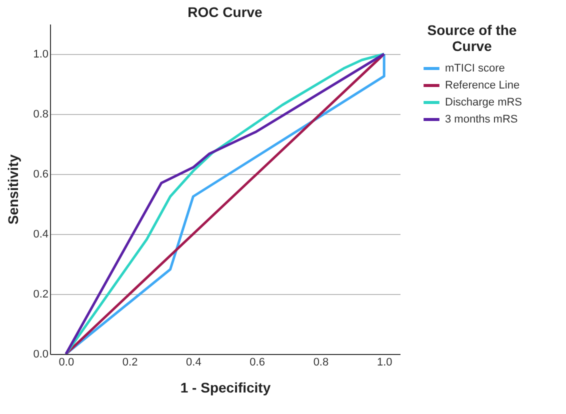  What do you see at coordinates (13, 189) in the screenshot?
I see `y-axis-title: Sensitivity` at bounding box center [13, 189].